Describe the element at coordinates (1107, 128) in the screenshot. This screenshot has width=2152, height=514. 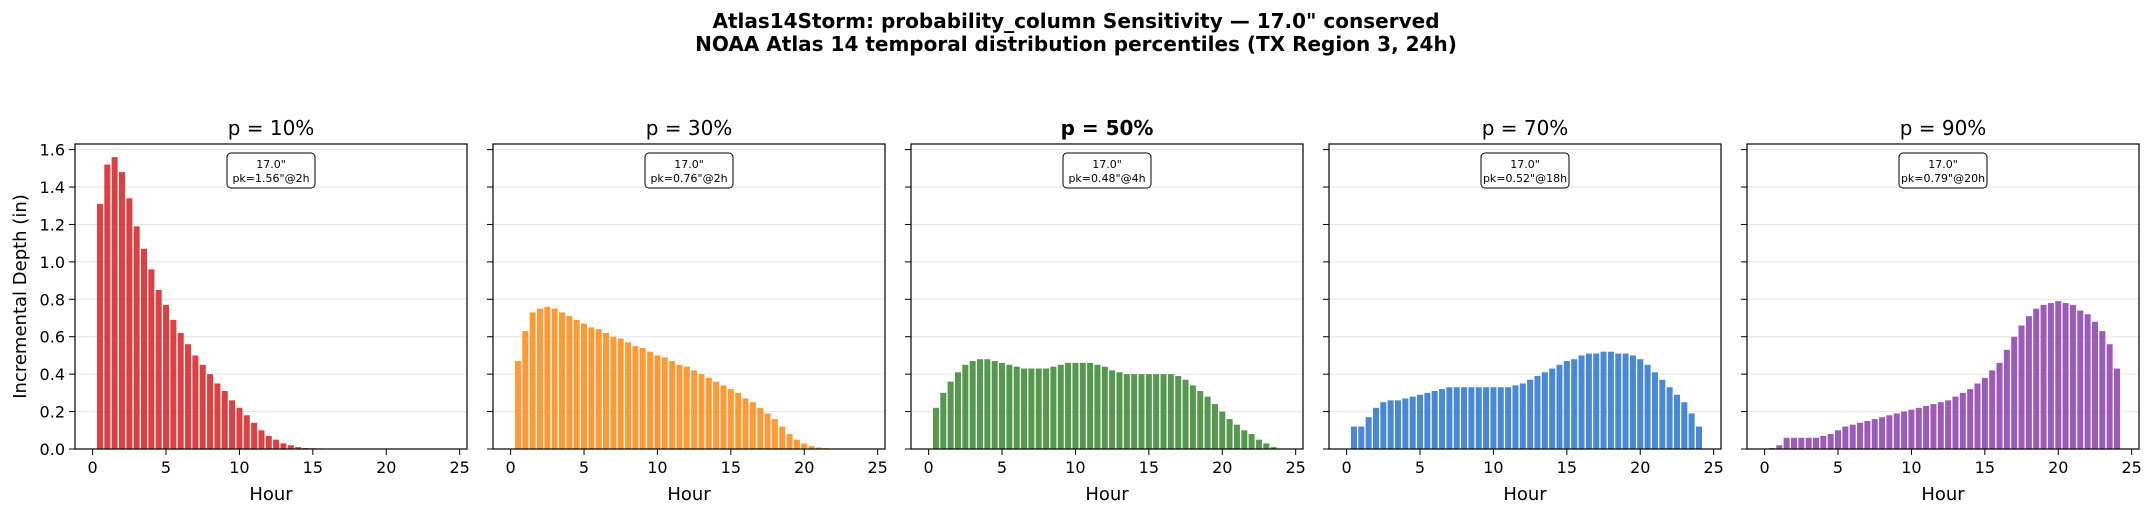
I see `panel-title: p = 50%` at that location.